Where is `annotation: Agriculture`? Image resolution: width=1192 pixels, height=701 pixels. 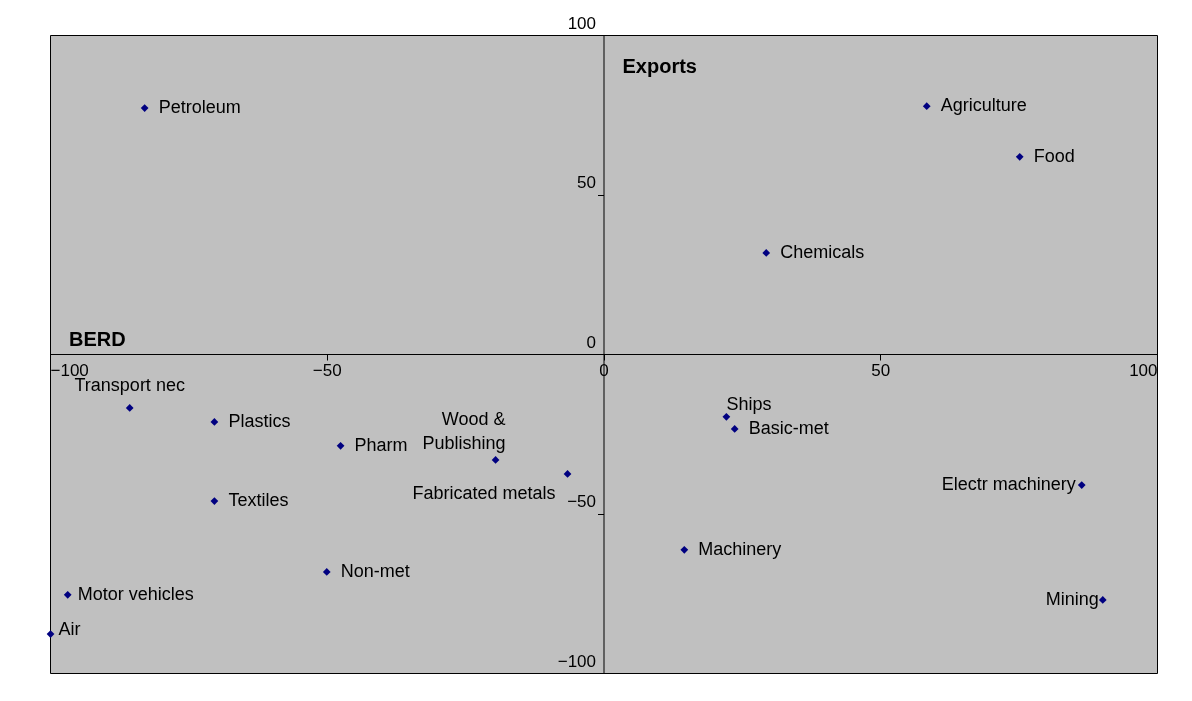
annotation: Agriculture is located at coordinates (983, 105).